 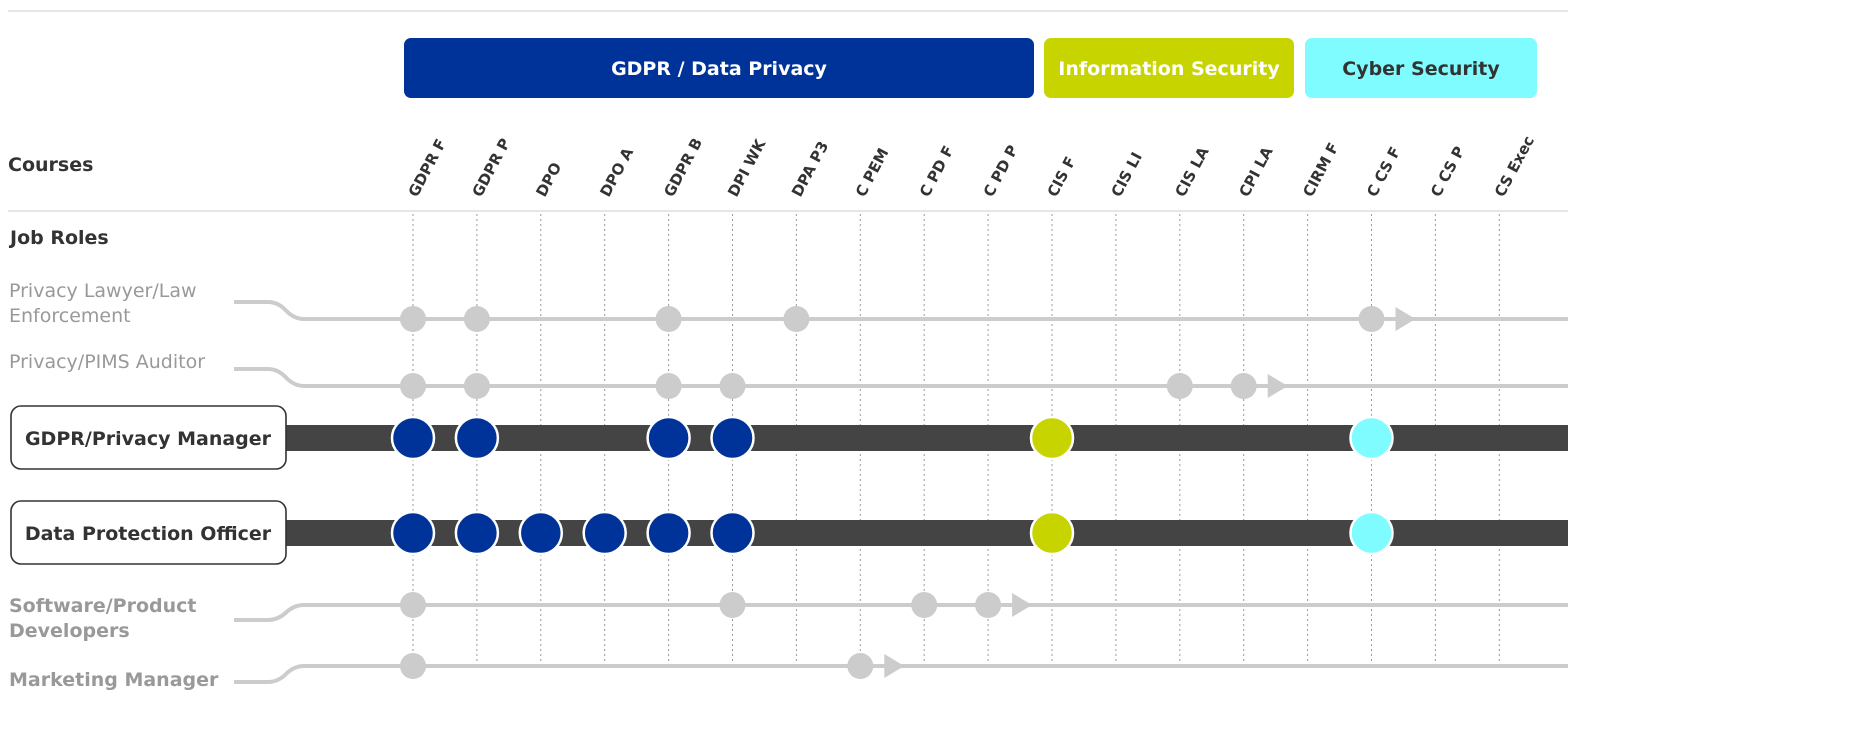 I want to click on role-track-privacy-lawyer-law-enforcement: Privacy Lawyer/Law Enforcement, so click(x=788, y=306).